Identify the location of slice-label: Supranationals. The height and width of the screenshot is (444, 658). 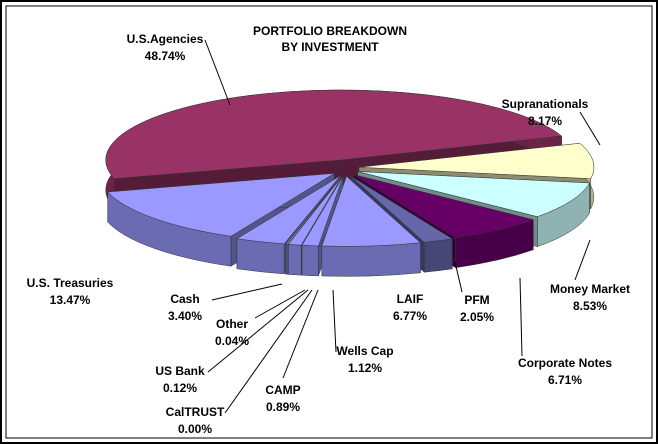
(545, 104).